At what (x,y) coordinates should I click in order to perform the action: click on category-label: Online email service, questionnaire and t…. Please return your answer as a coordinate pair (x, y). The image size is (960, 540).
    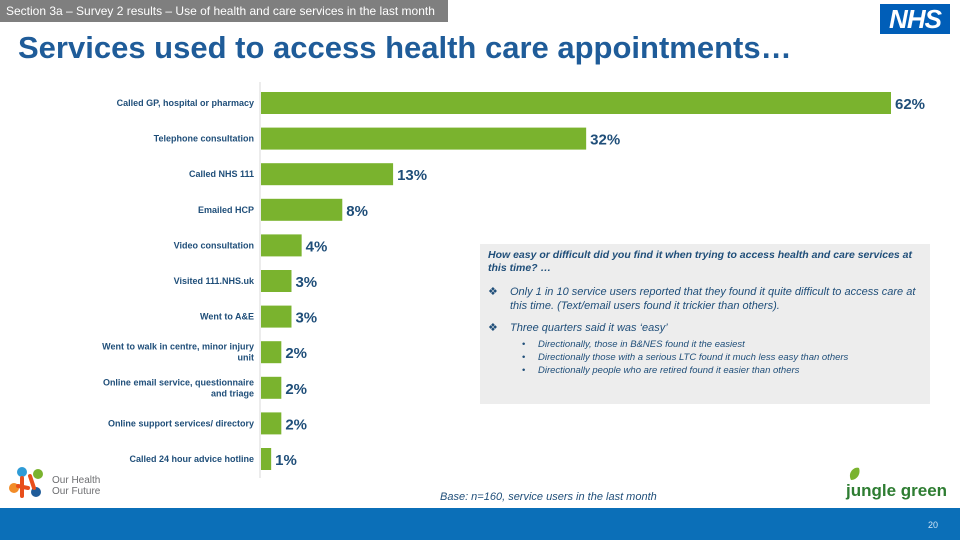
    Looking at the image, I should click on (178, 387).